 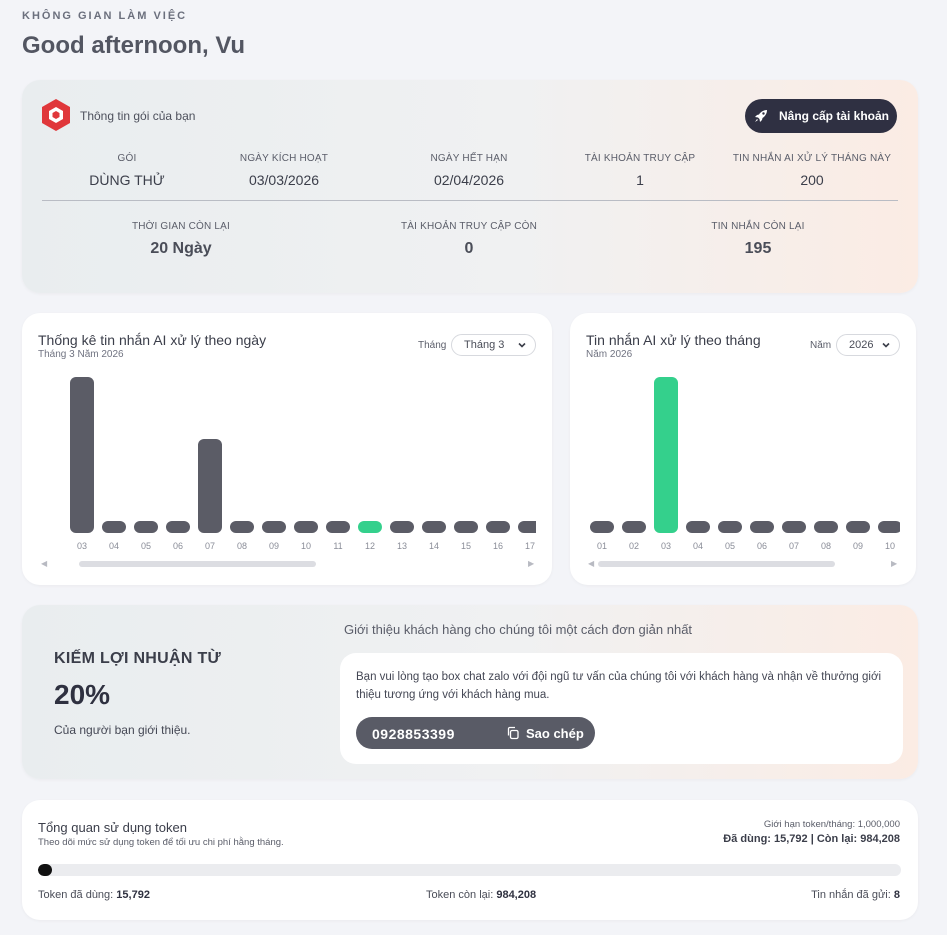 What do you see at coordinates (127, 180) in the screenshot?
I see `stat-value: DÙNG THỬ` at bounding box center [127, 180].